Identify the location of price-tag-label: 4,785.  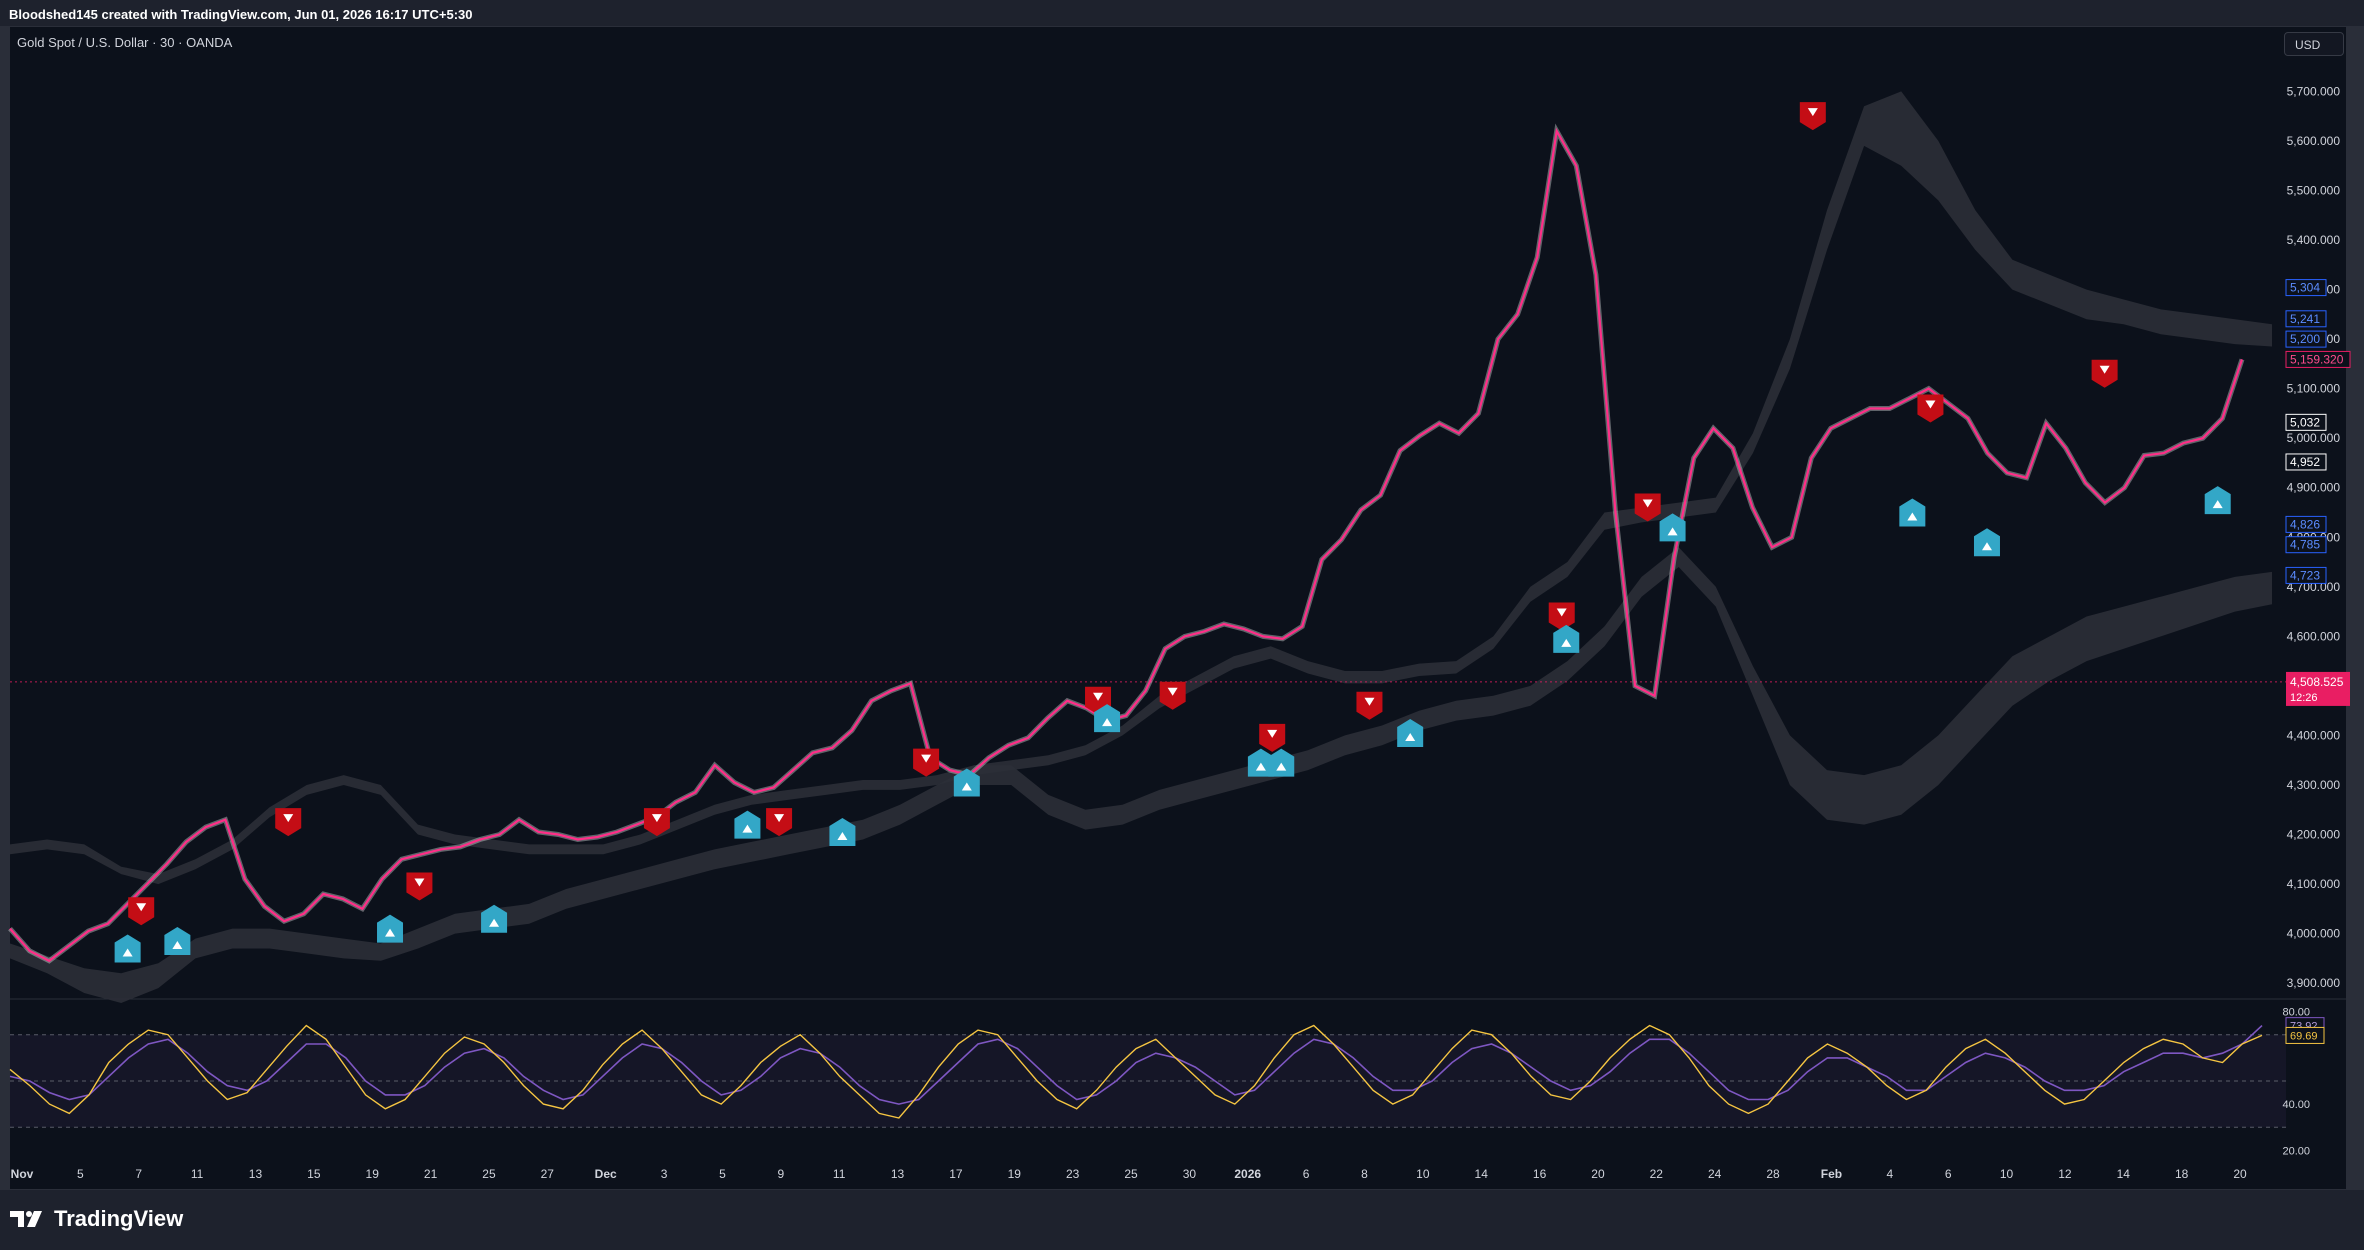
(2305, 545).